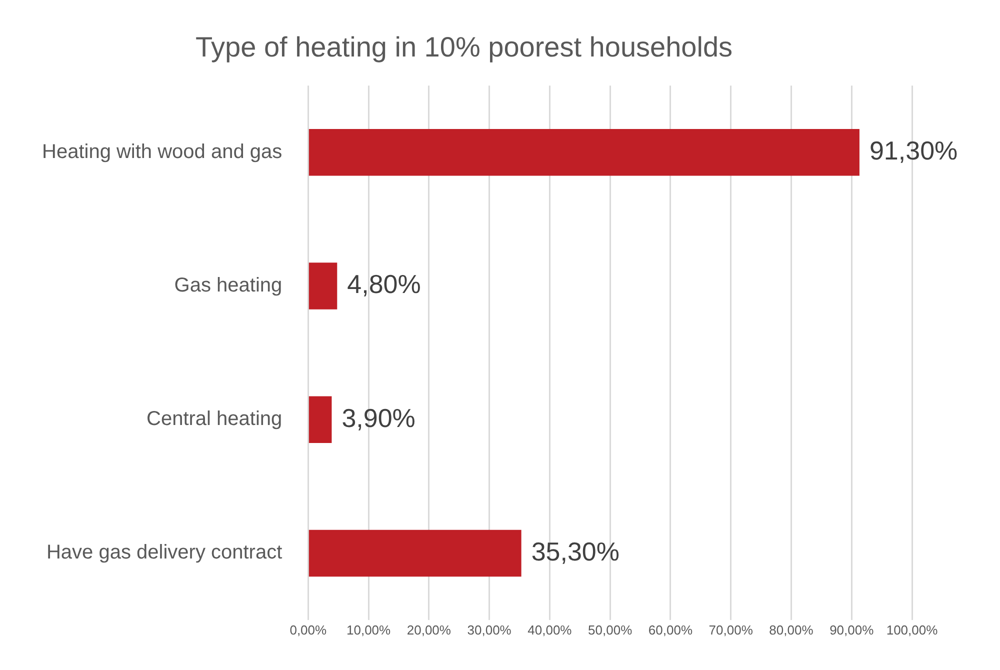 The image size is (1000, 670). What do you see at coordinates (913, 151) in the screenshot?
I see `data-label: 91,30%` at bounding box center [913, 151].